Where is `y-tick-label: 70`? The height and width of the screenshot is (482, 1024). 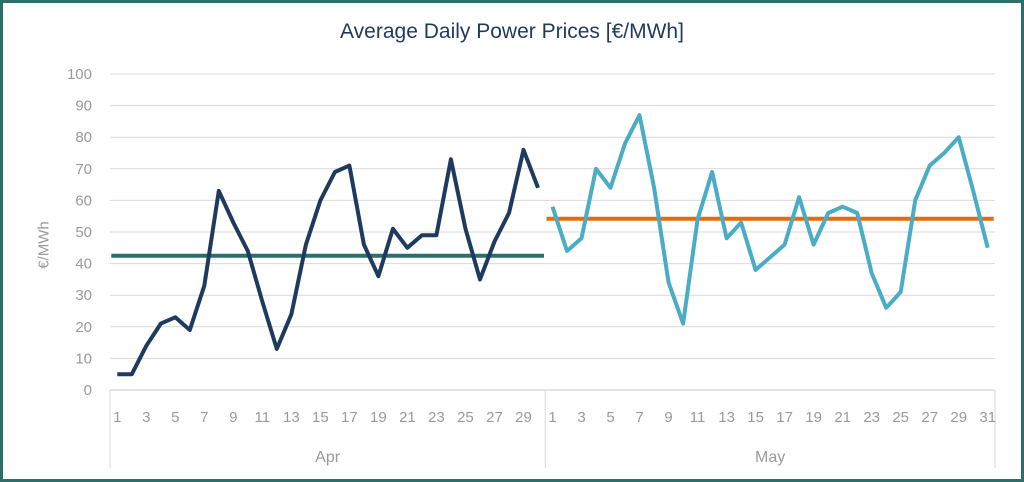
y-tick-label: 70 is located at coordinates (83, 169).